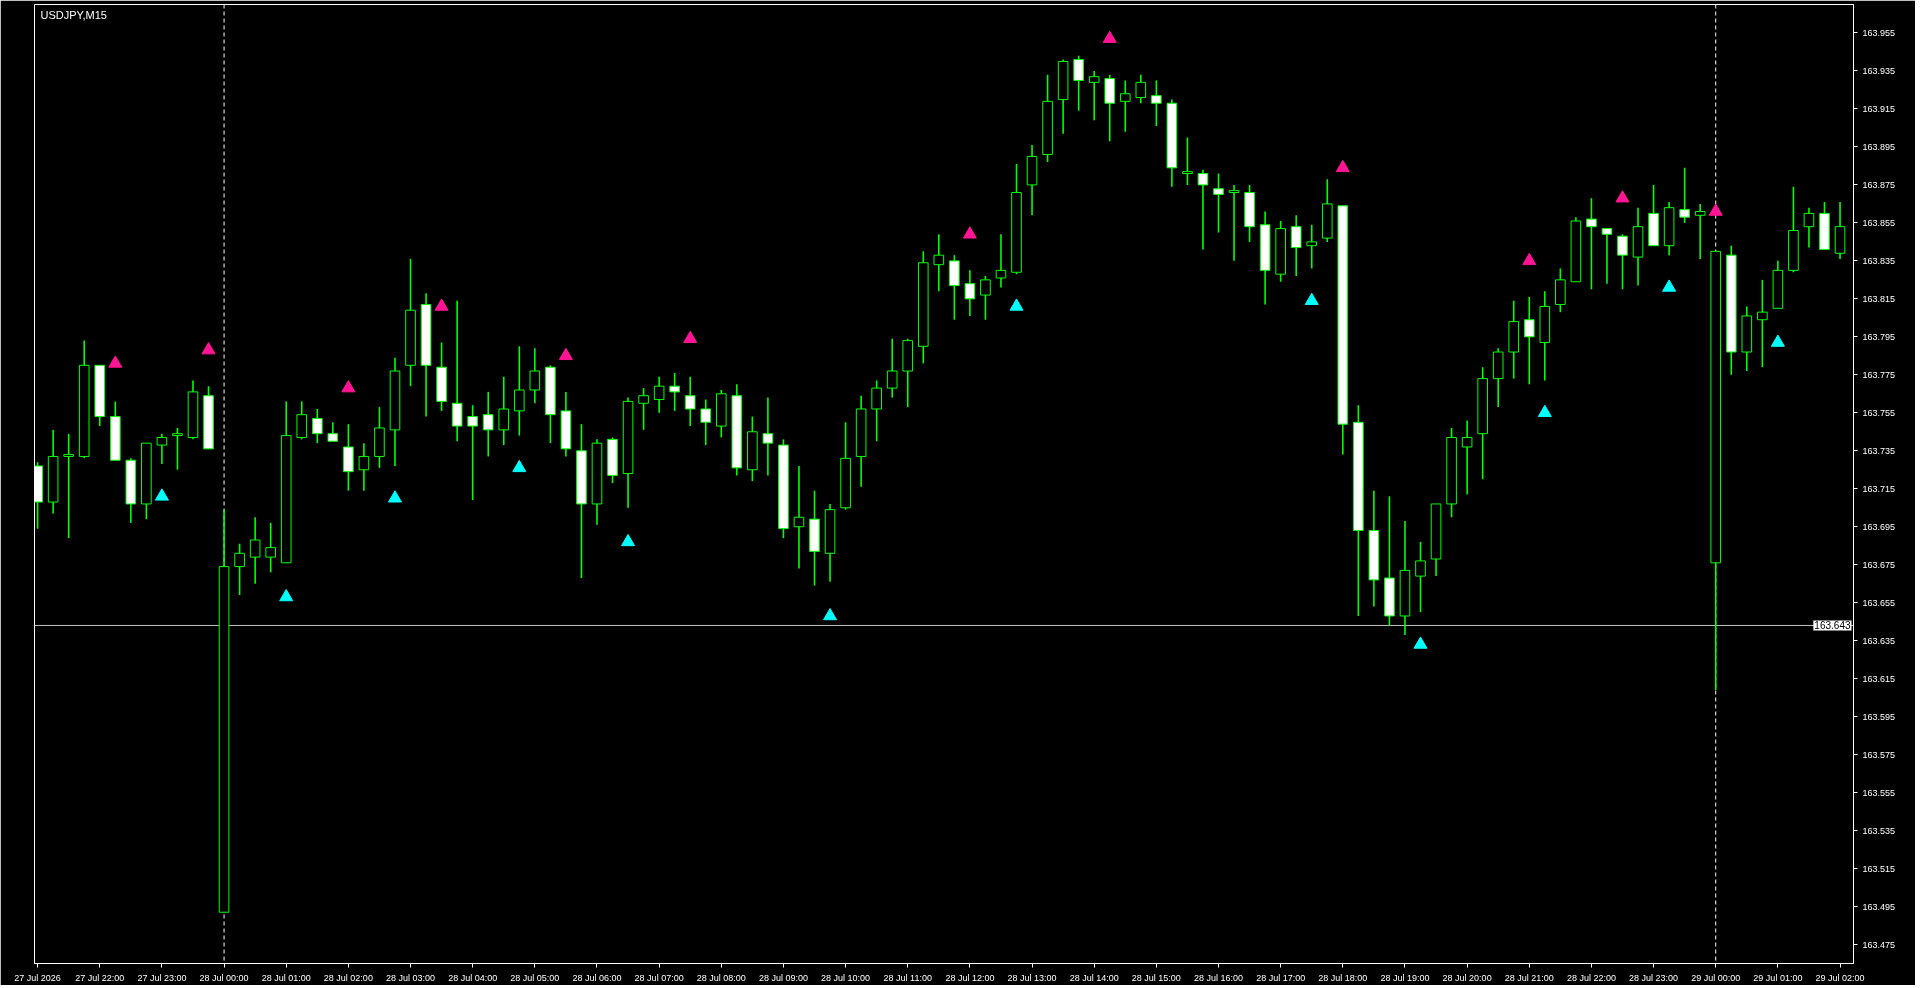 Image resolution: width=1920 pixels, height=988 pixels. What do you see at coordinates (1879, 146) in the screenshot?
I see `y-tick-label: 163.895` at bounding box center [1879, 146].